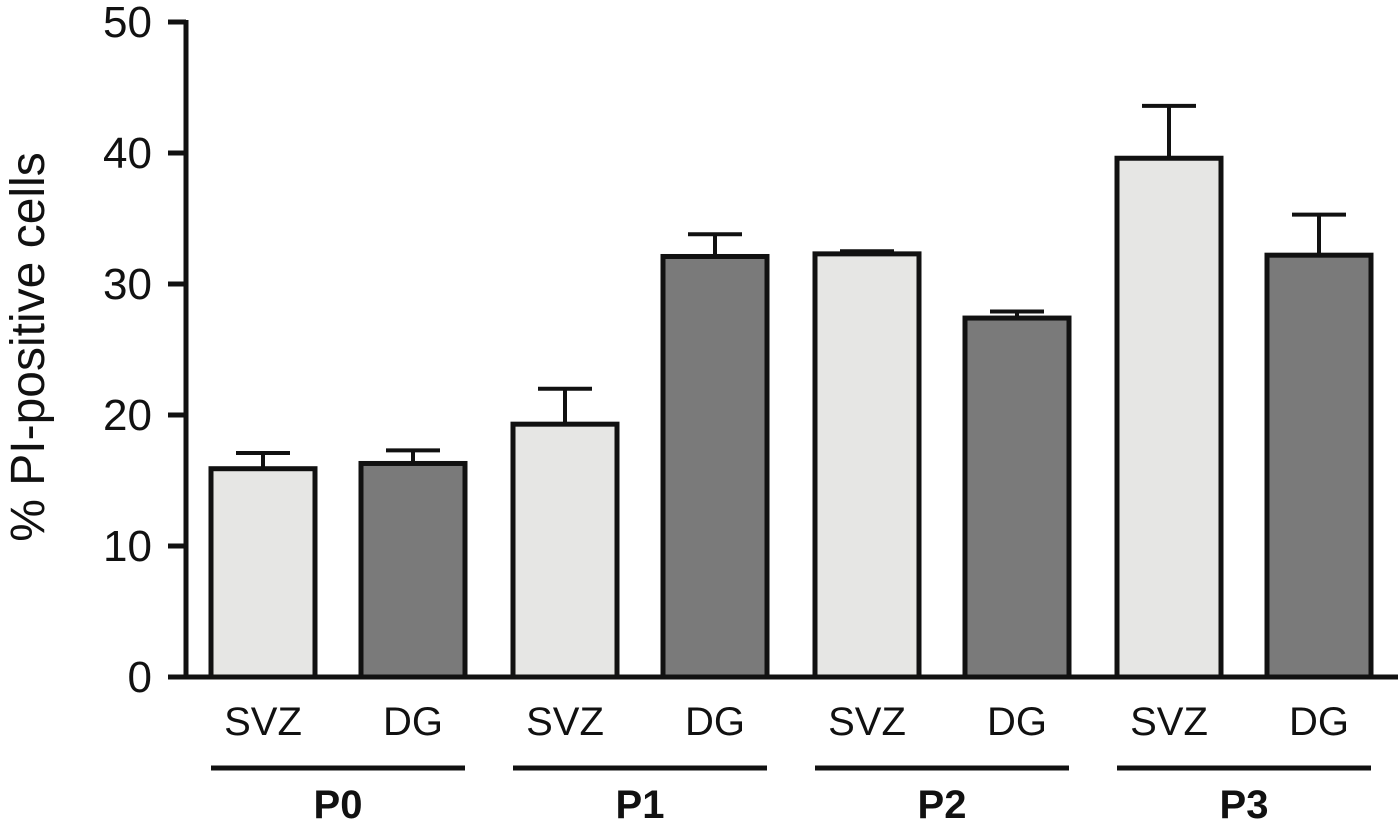  Describe the element at coordinates (28, 346) in the screenshot. I see `y-axis-label: % PI-positive cells` at that location.